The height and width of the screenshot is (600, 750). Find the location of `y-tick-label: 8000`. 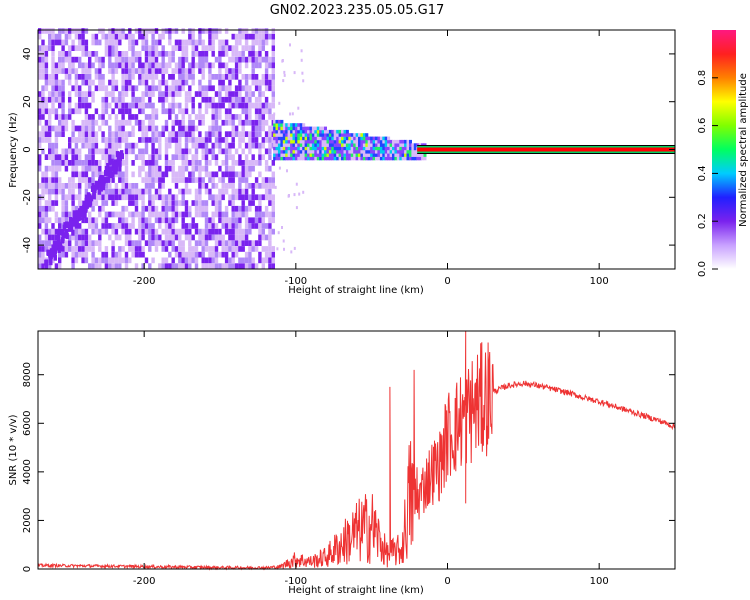

y-tick-label: 8000 is located at coordinates (27, 374).